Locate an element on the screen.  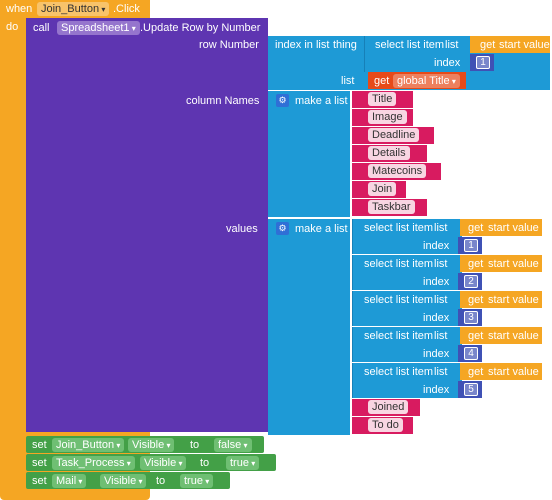
text-value: Matecoins is located at coordinates (397, 171).